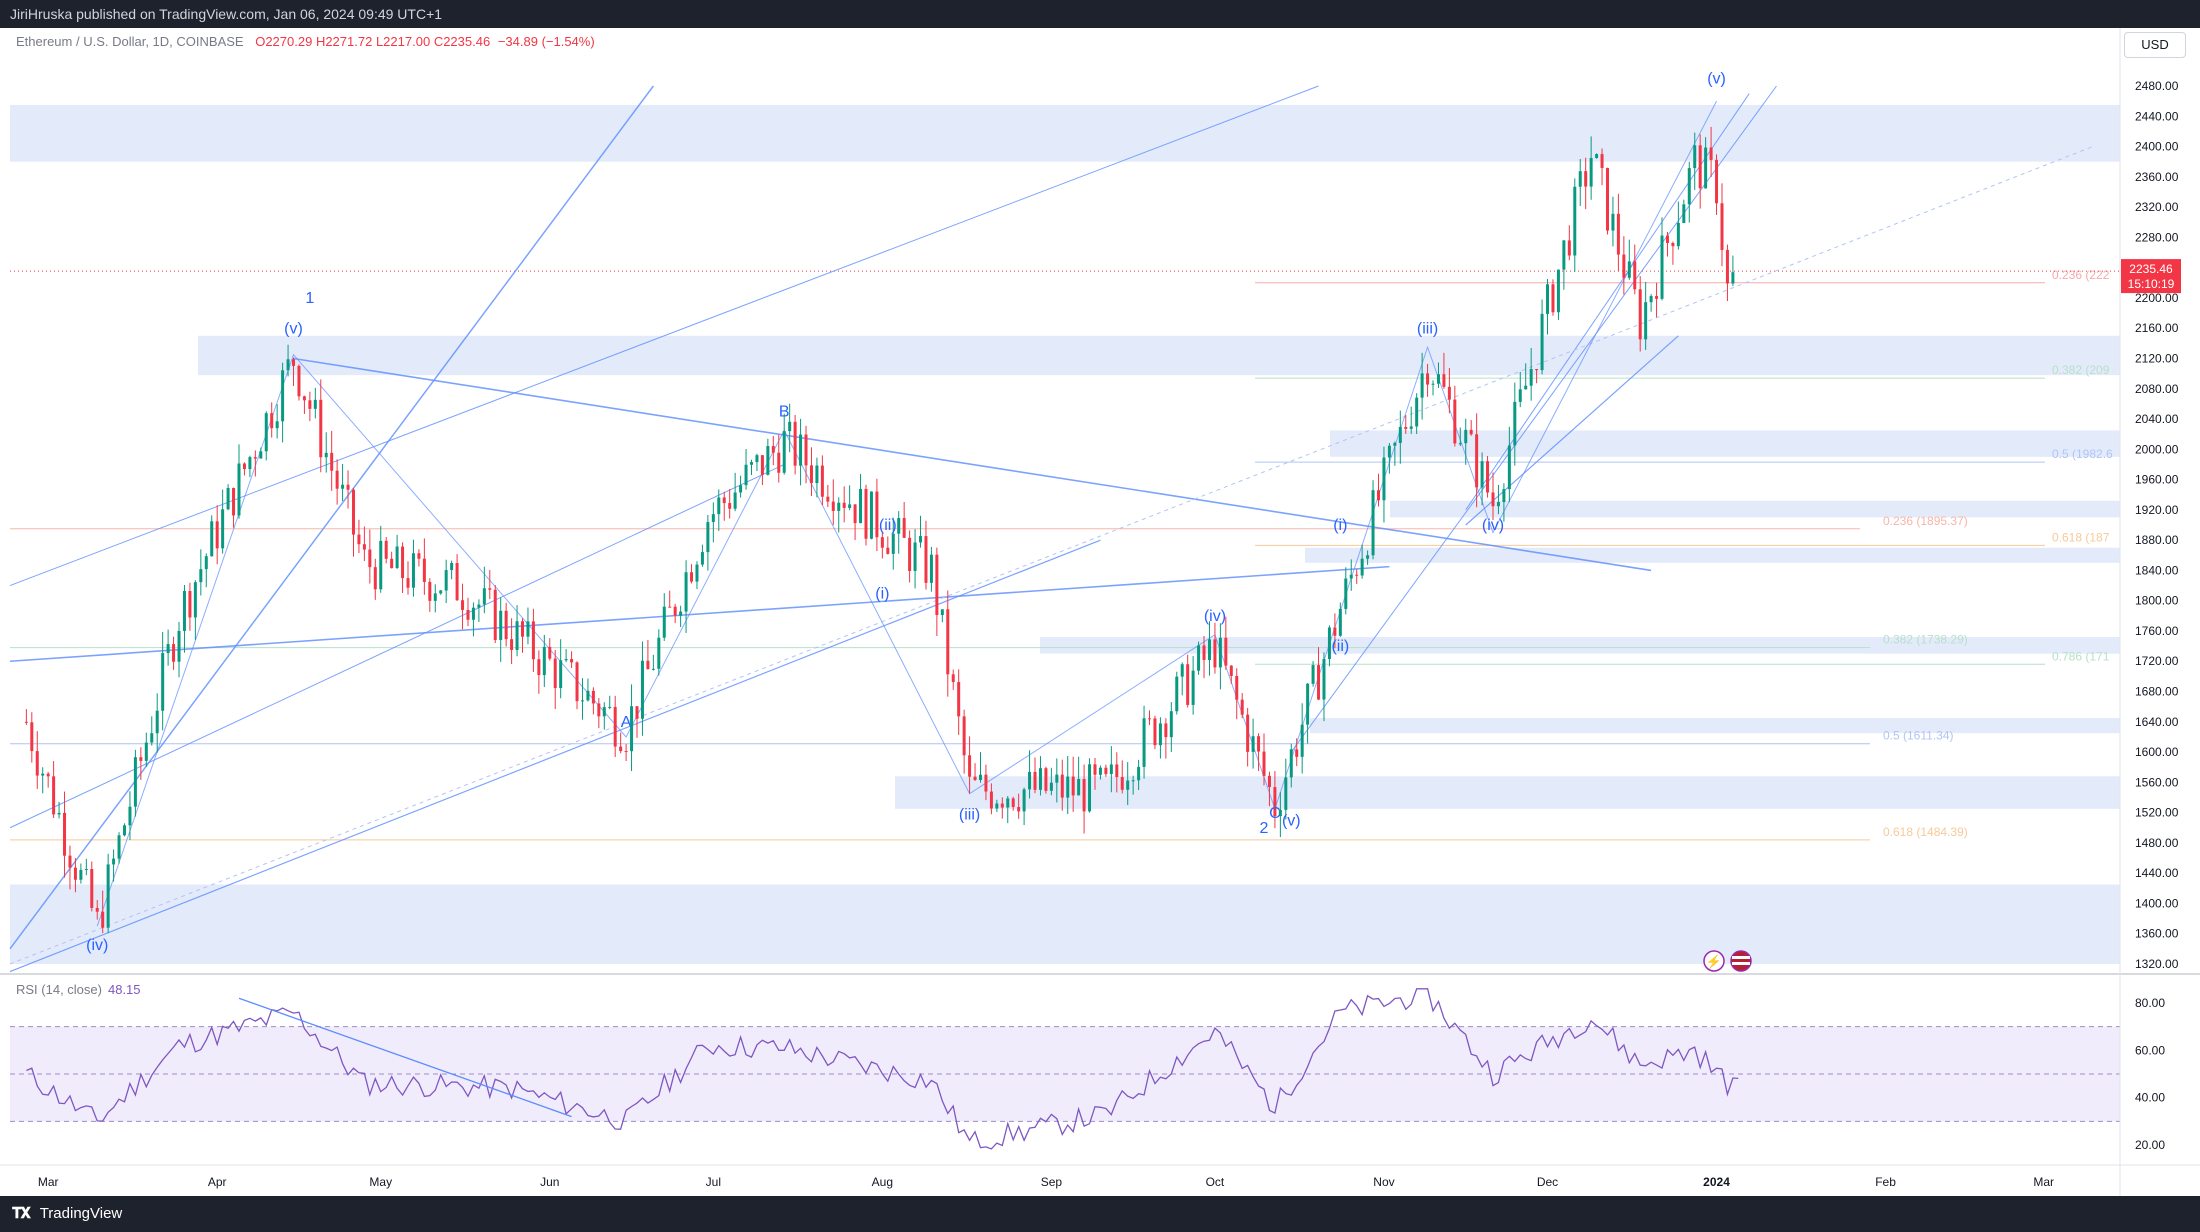 Image resolution: width=2200 pixels, height=1232 pixels. Describe the element at coordinates (21, 1213) in the screenshot. I see `tradingview-logo-icon: 𝐓𝐗` at that location.